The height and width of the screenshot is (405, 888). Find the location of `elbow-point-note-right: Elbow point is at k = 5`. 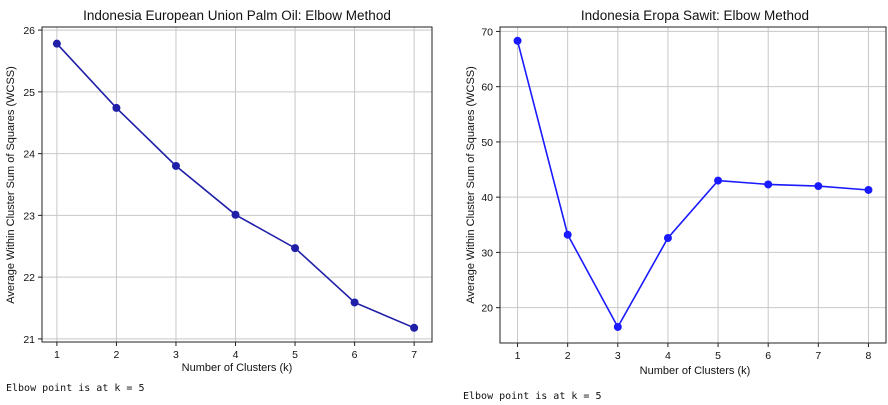

elbow-point-note-right: Elbow point is at k = 5 is located at coordinates (532, 396).